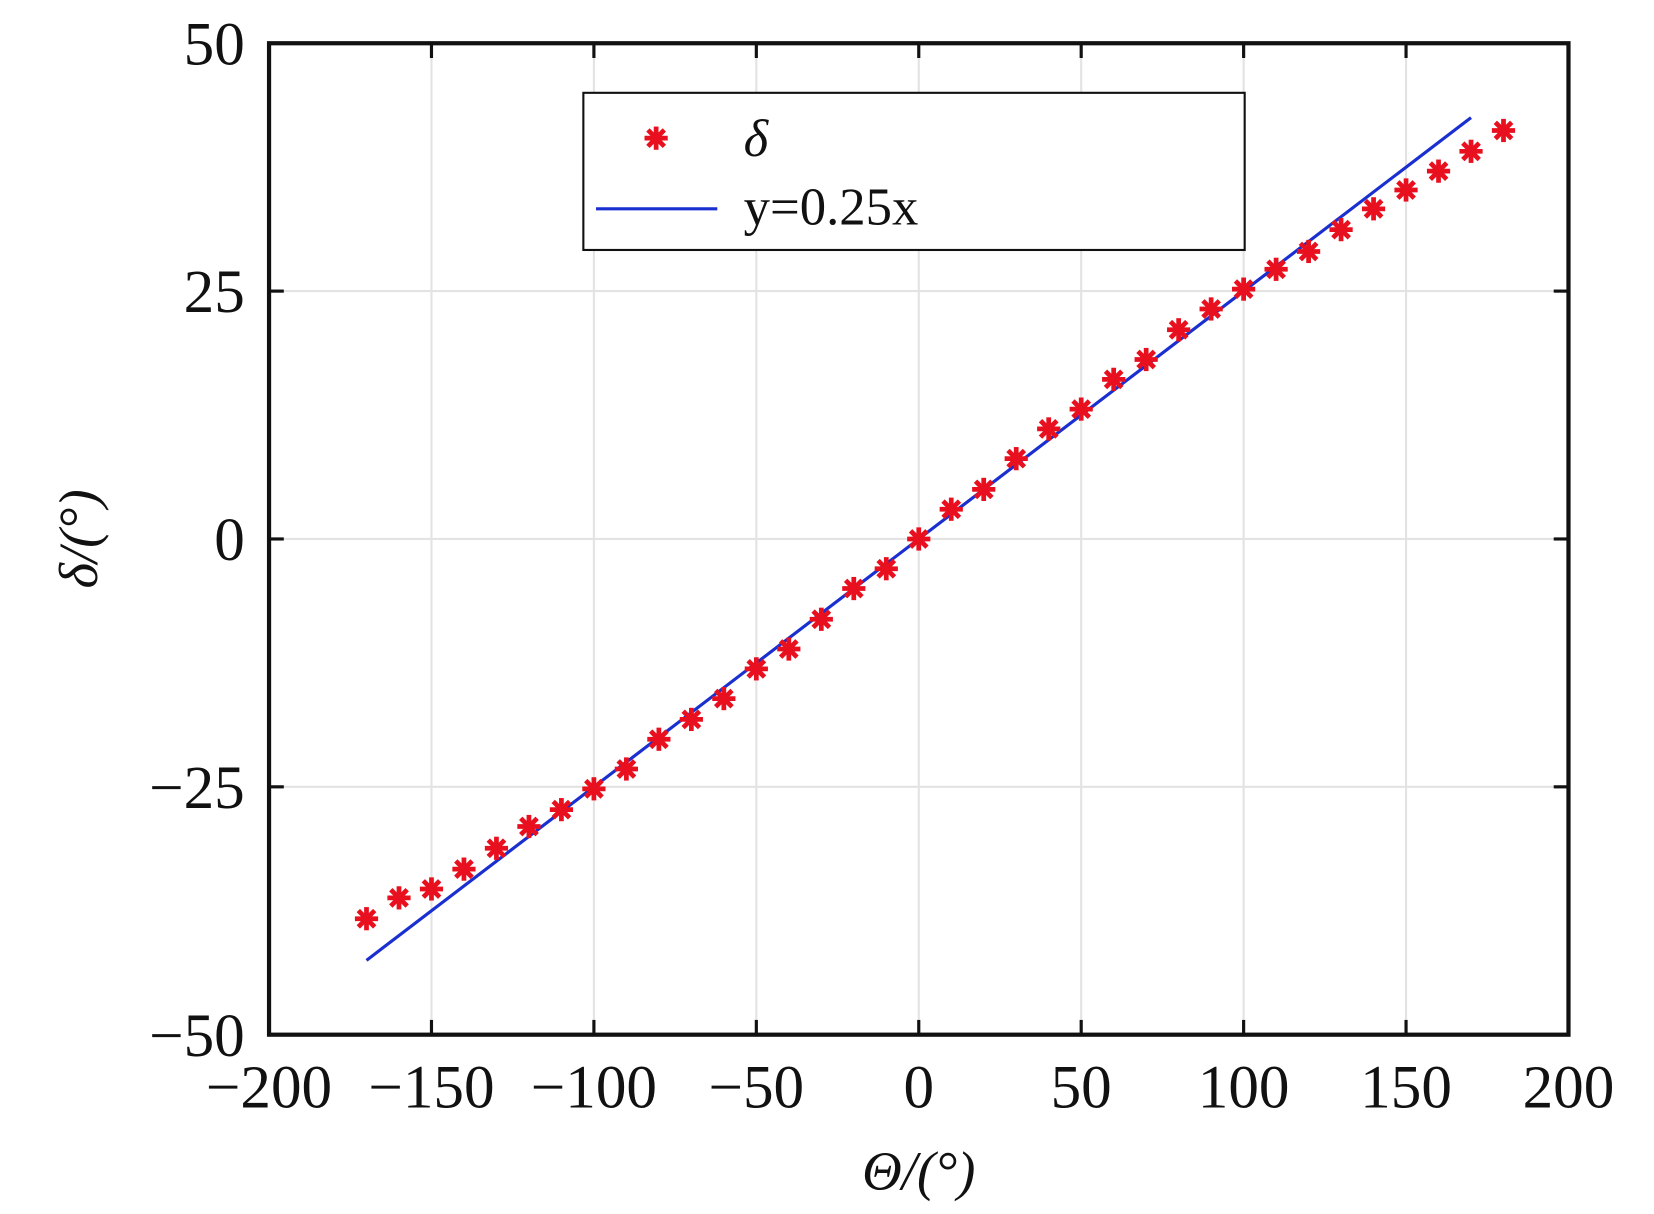  I want to click on y-tick-label: 0, so click(229, 540).